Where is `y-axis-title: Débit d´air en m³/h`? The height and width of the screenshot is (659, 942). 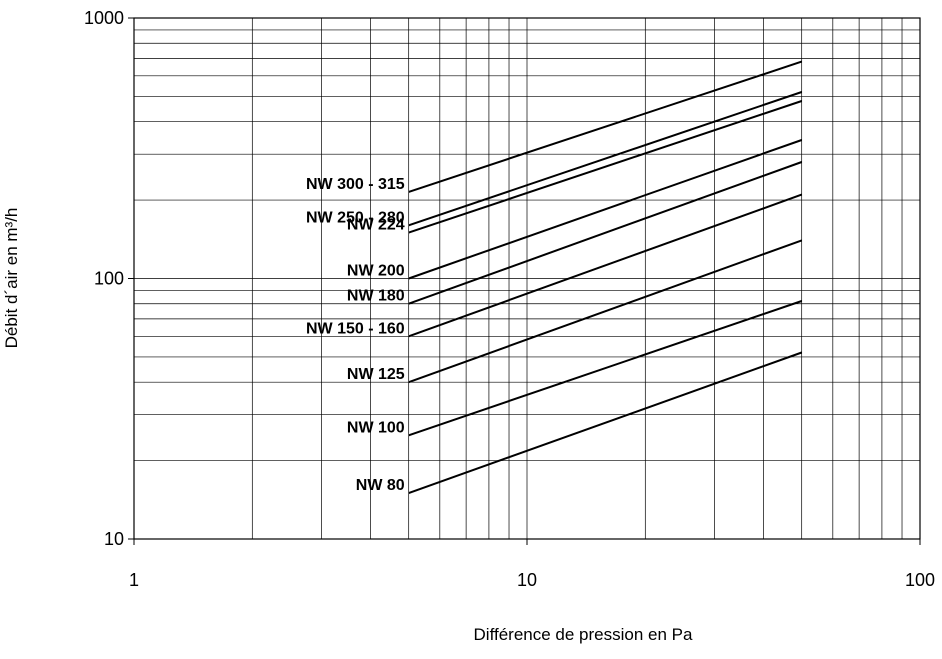
y-axis-title: Débit d´air en m³/h is located at coordinates (11, 278).